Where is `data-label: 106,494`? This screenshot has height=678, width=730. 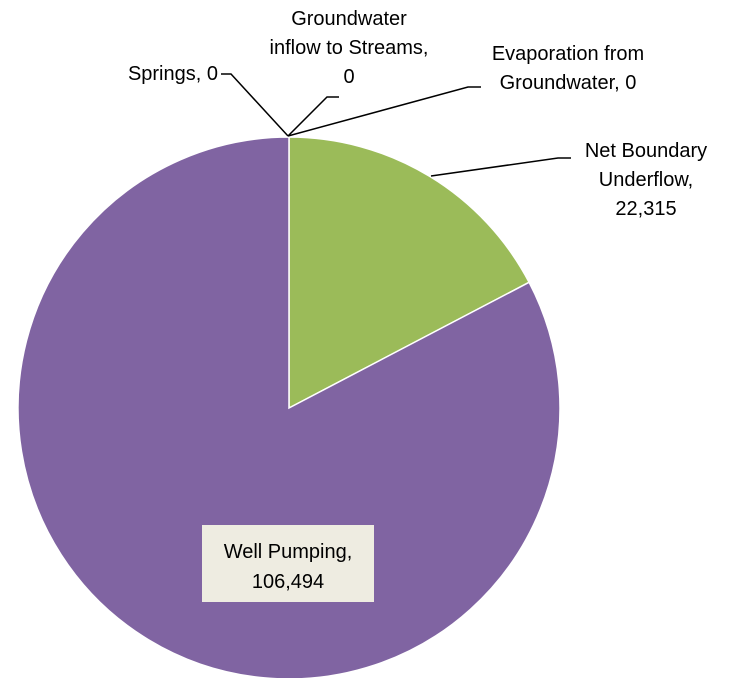
data-label: 106,494 is located at coordinates (288, 582).